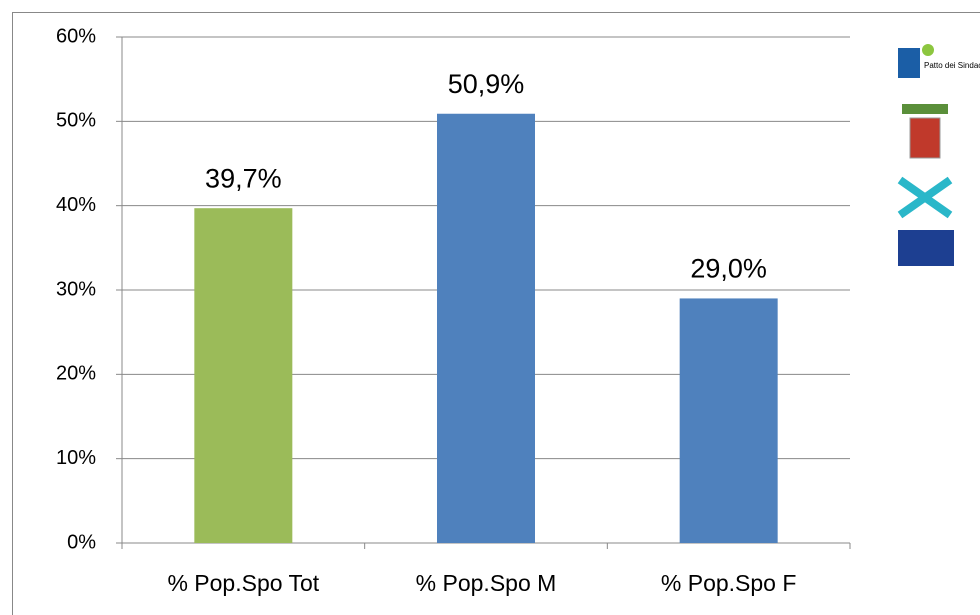 The width and height of the screenshot is (980, 615). What do you see at coordinates (243, 178) in the screenshot?
I see `value-label: 39,7%` at bounding box center [243, 178].